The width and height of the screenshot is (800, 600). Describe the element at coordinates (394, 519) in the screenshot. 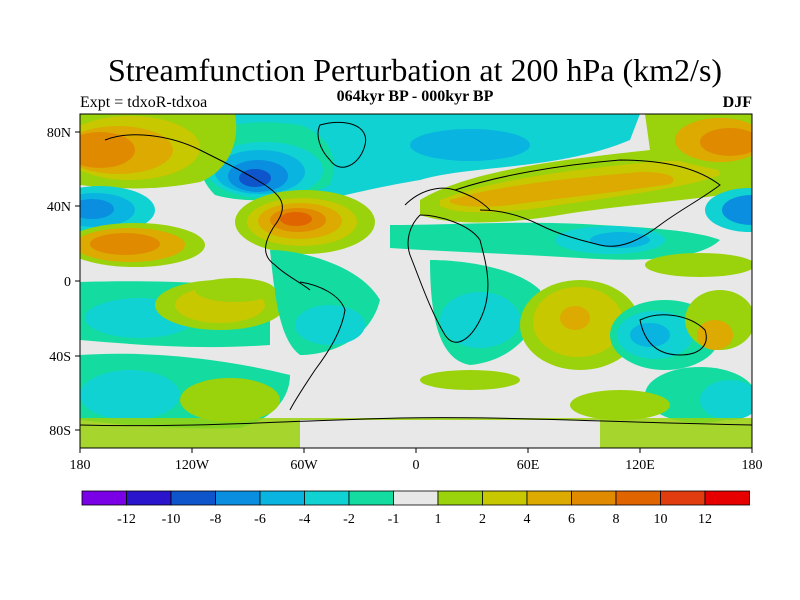

I see `colorbar-label: -1` at that location.